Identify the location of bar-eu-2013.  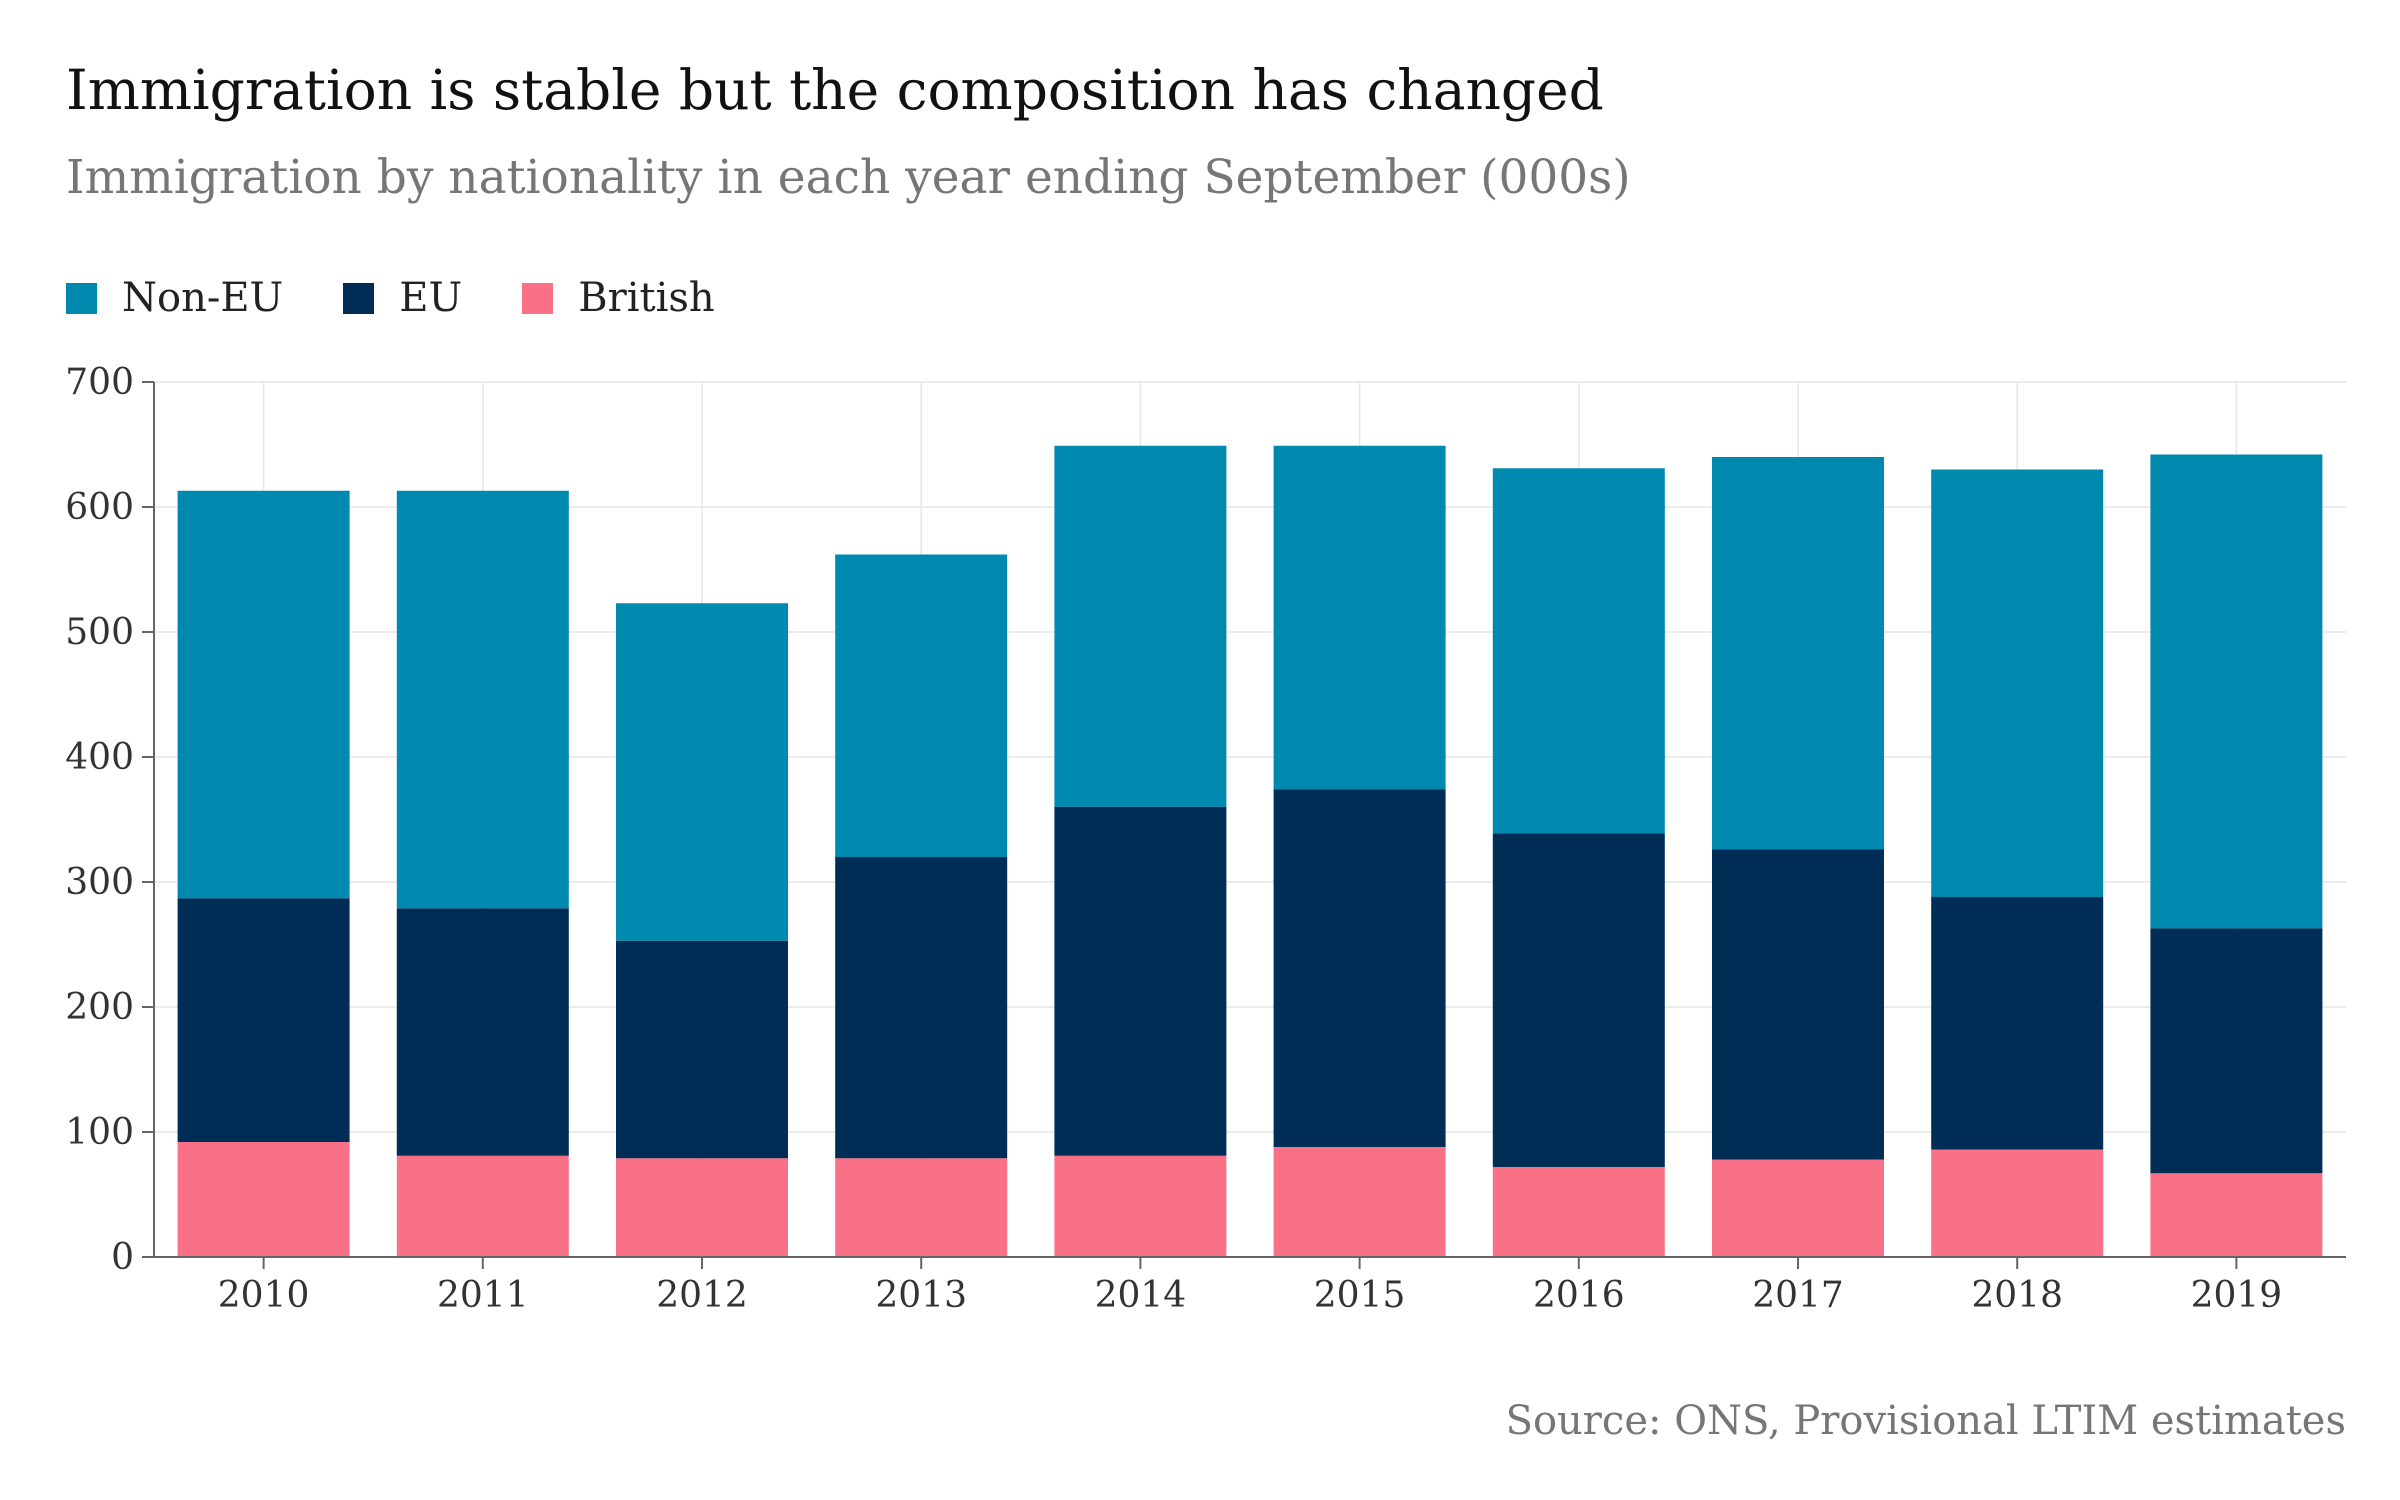
(921, 1008).